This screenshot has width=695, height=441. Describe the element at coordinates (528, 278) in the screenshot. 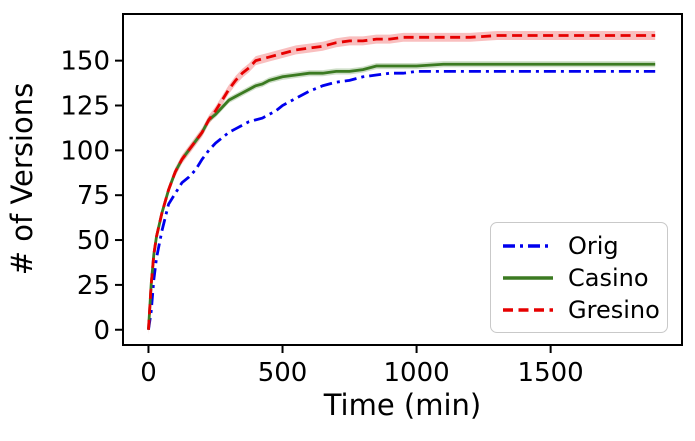

I see `legend-swatch-solid-line` at that location.